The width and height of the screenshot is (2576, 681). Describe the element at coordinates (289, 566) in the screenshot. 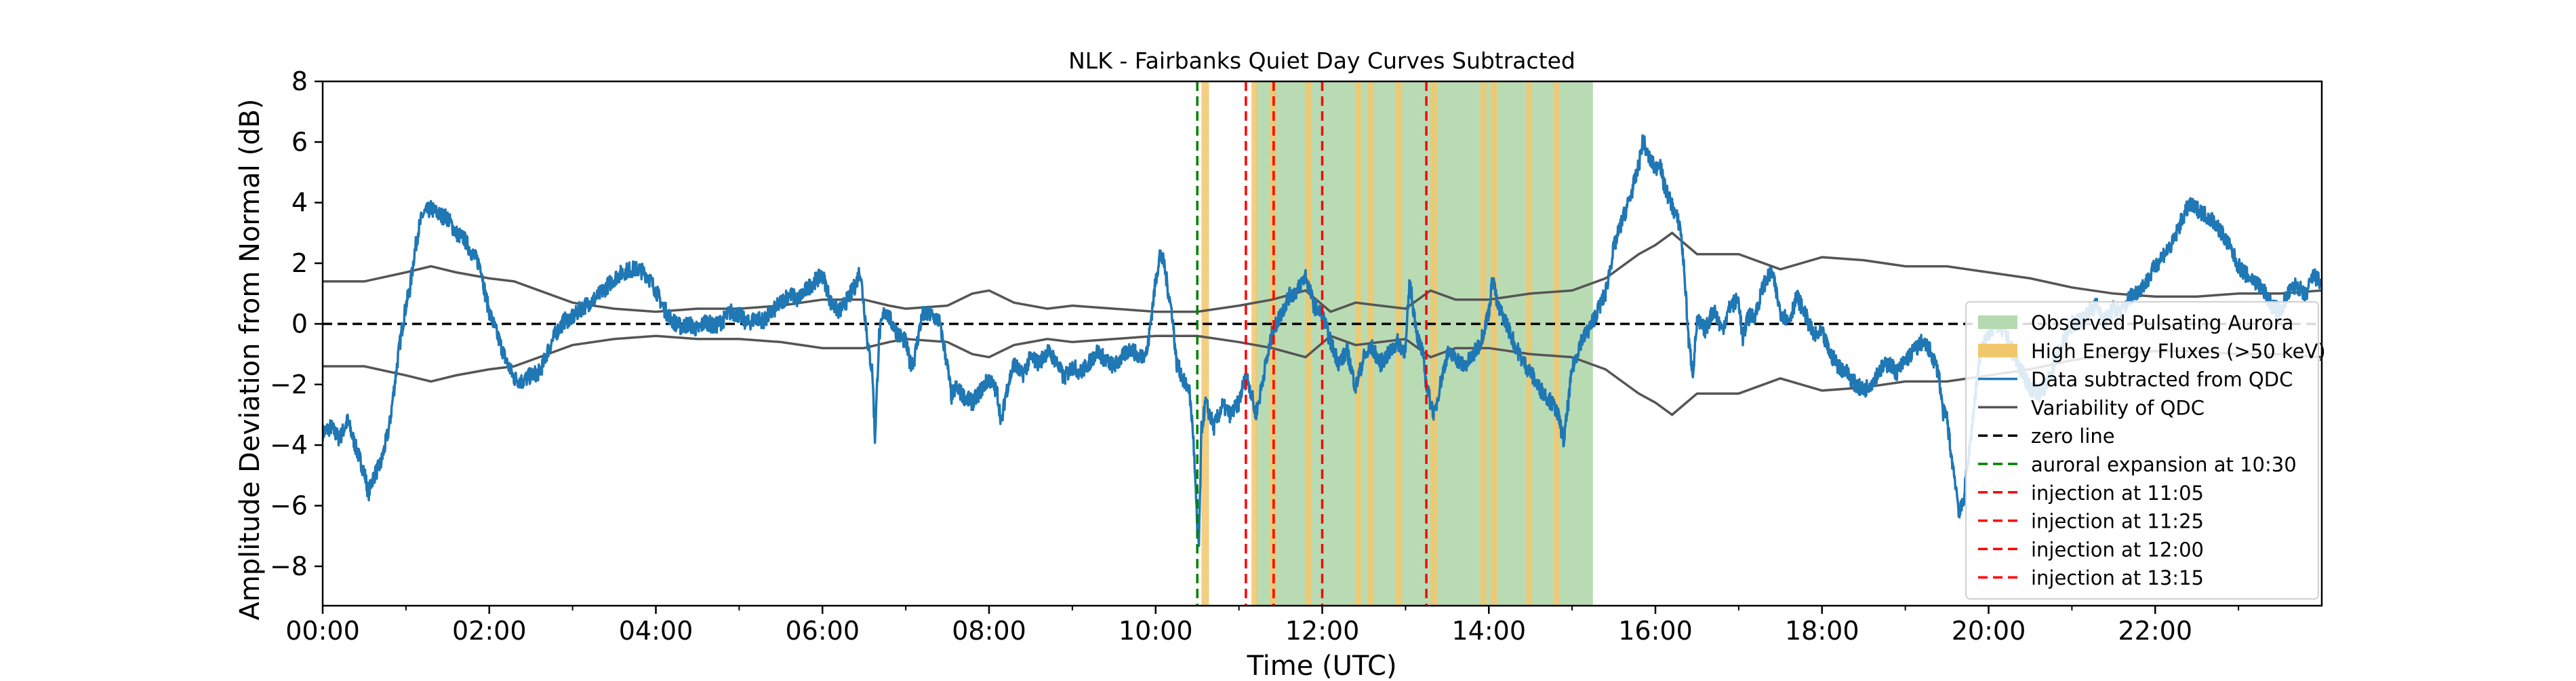

I see `y-tick-label: −8` at that location.